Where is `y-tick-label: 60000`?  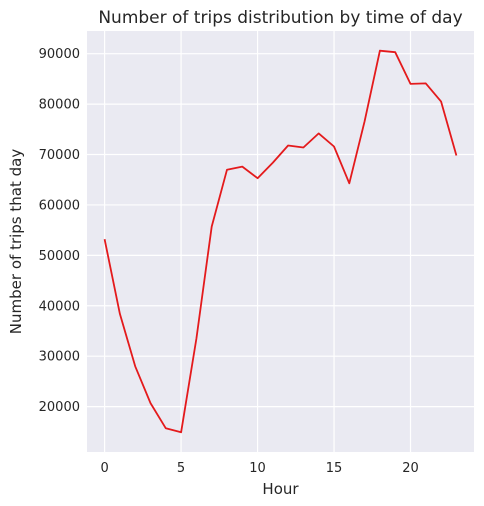 y-tick-label: 60000 is located at coordinates (59, 205).